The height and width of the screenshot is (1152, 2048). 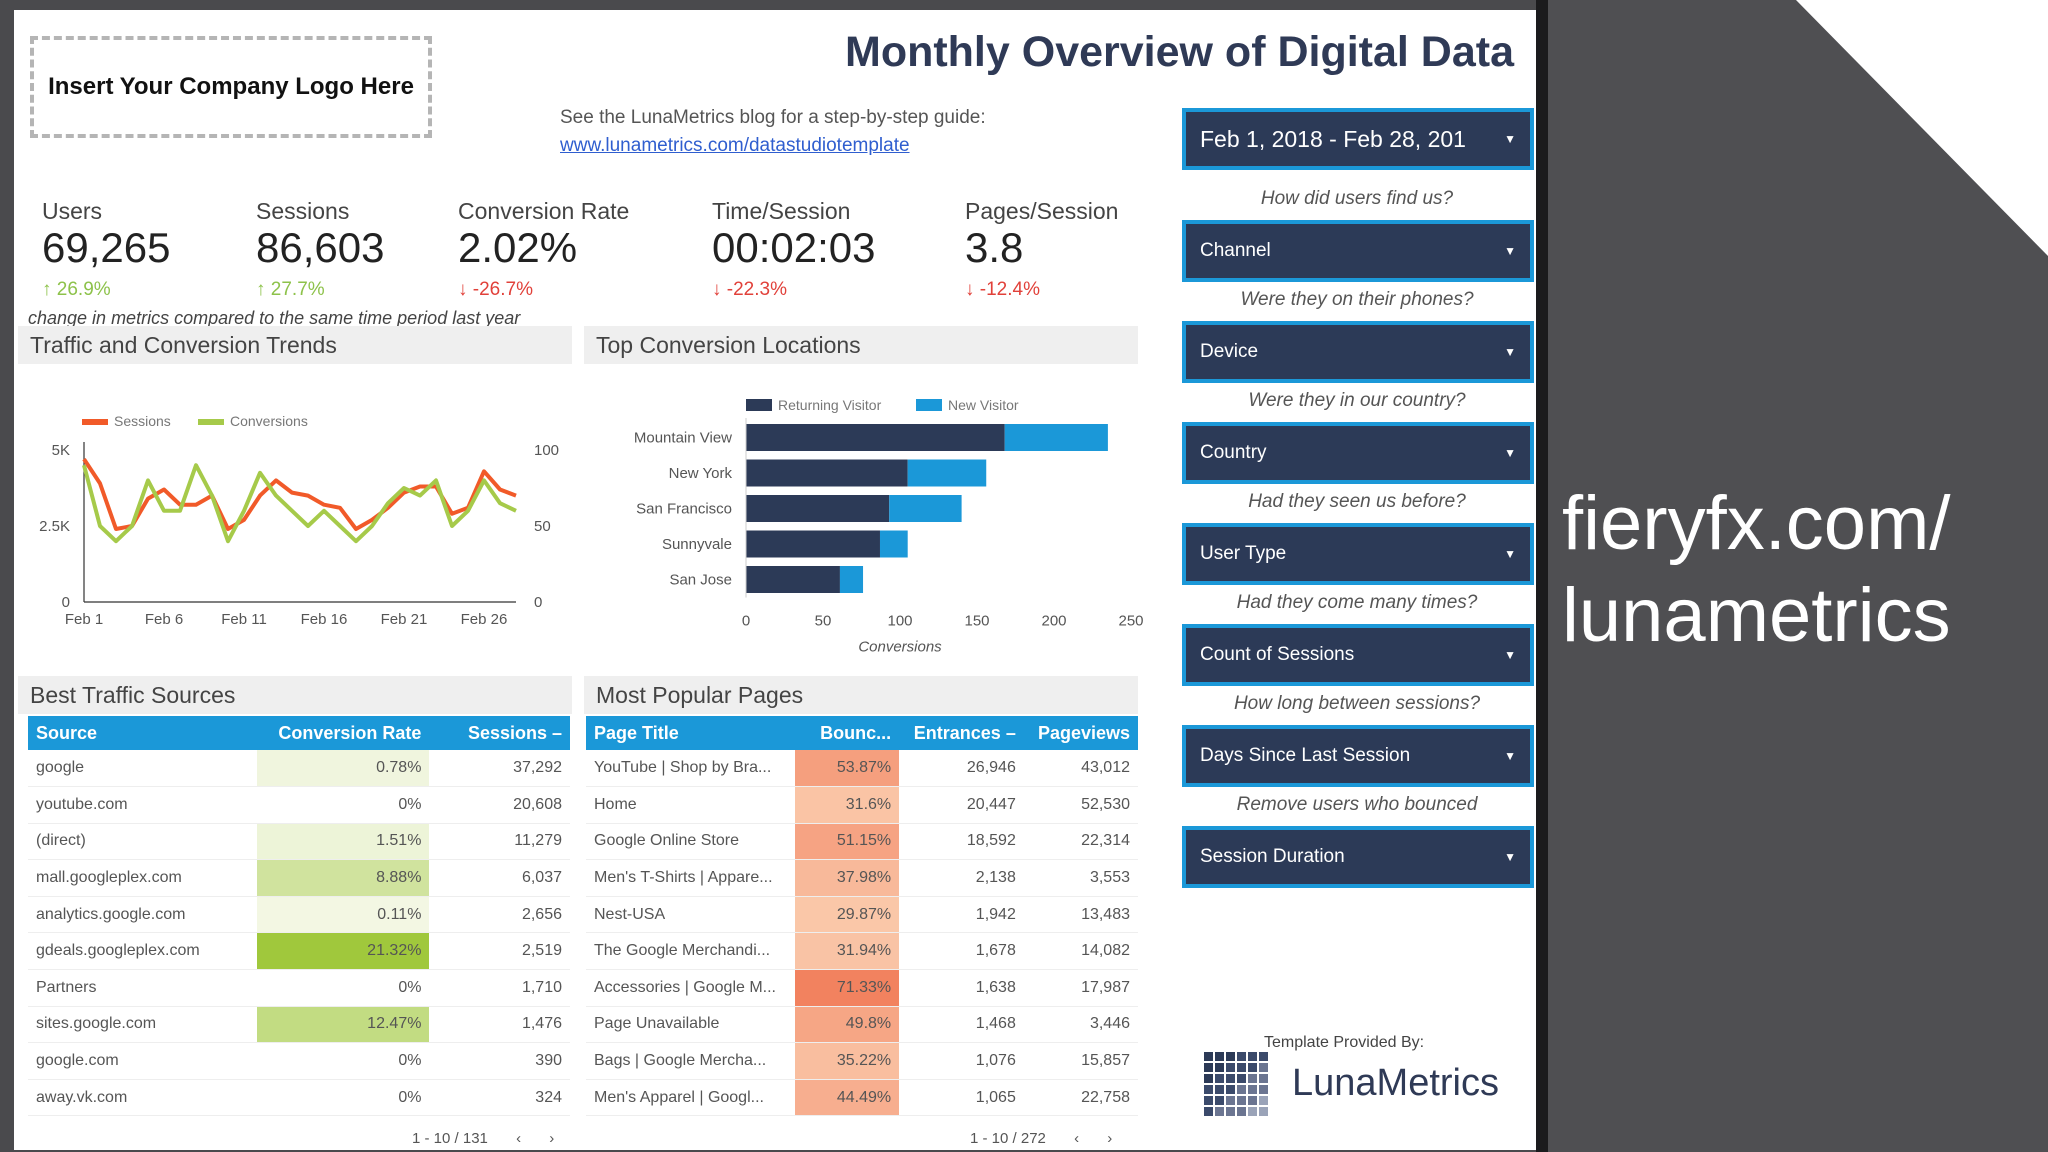 I want to click on table-row: google 0.78% 37,292, so click(x=299, y=769).